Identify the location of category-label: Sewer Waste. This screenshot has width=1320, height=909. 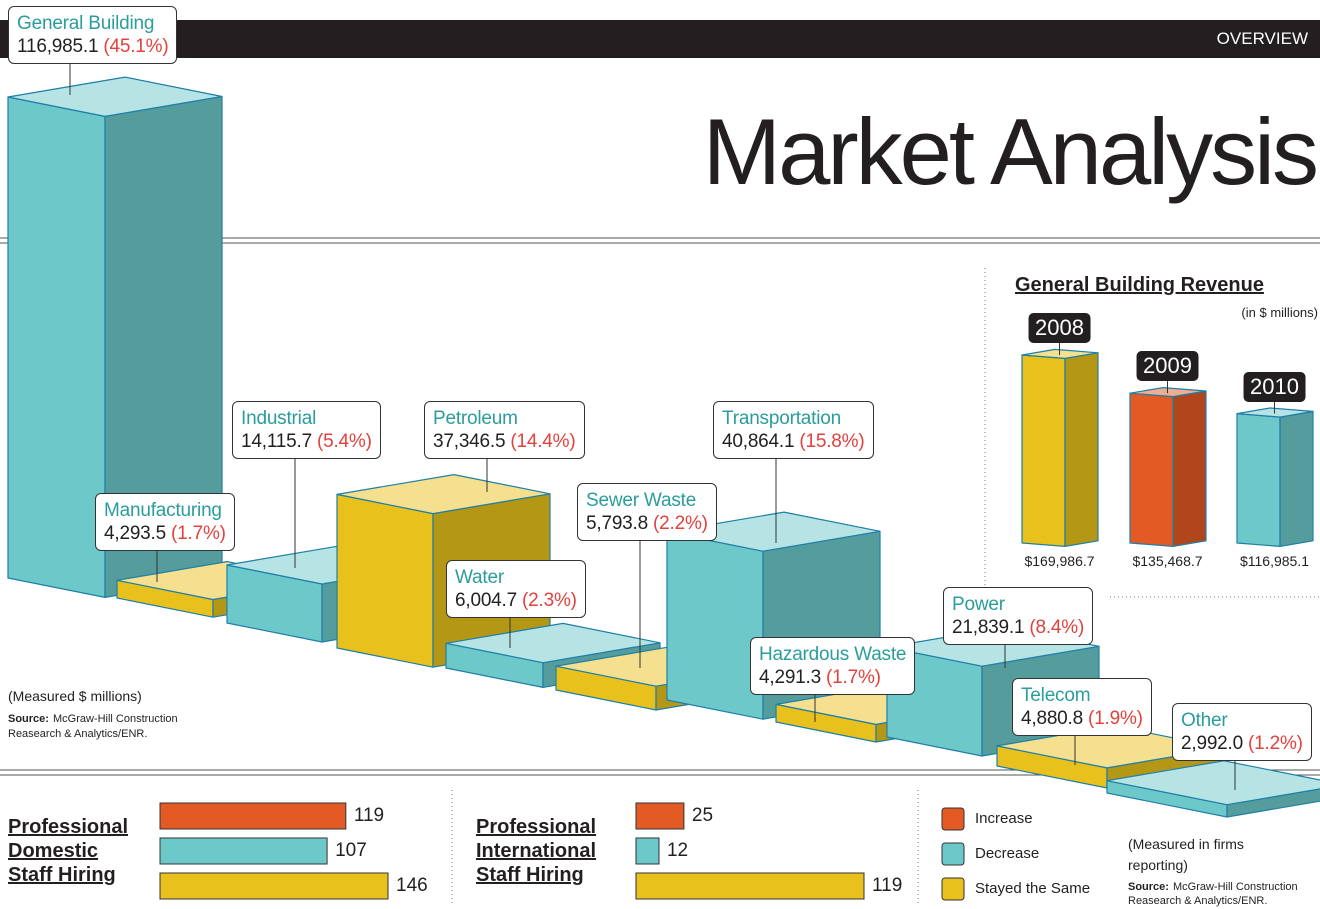
(641, 500).